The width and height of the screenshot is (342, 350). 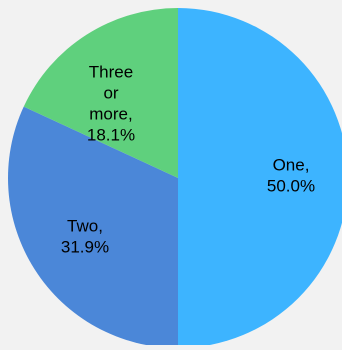 What do you see at coordinates (85, 247) in the screenshot?
I see `pie-slice-label-line: 31.9%` at bounding box center [85, 247].